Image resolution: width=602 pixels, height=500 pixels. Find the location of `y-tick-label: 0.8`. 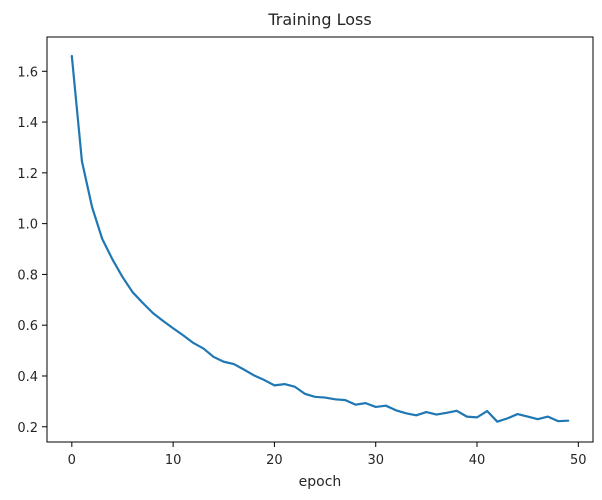

y-tick-label: 0.8 is located at coordinates (27, 275).